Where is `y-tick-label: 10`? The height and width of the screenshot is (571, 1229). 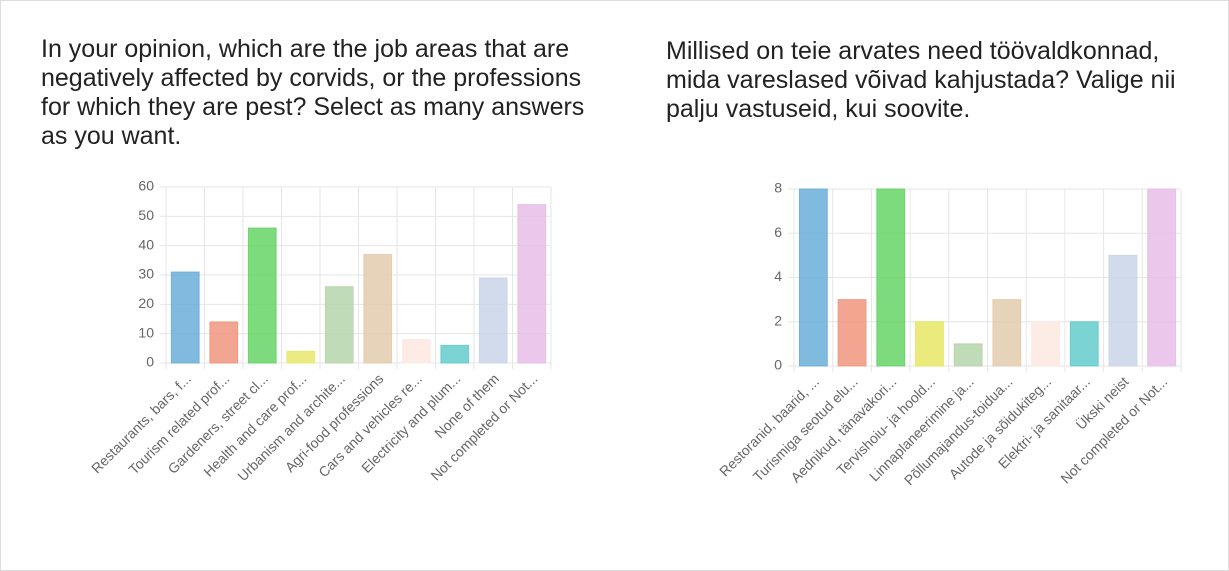
y-tick-label: 10 is located at coordinates (146, 332).